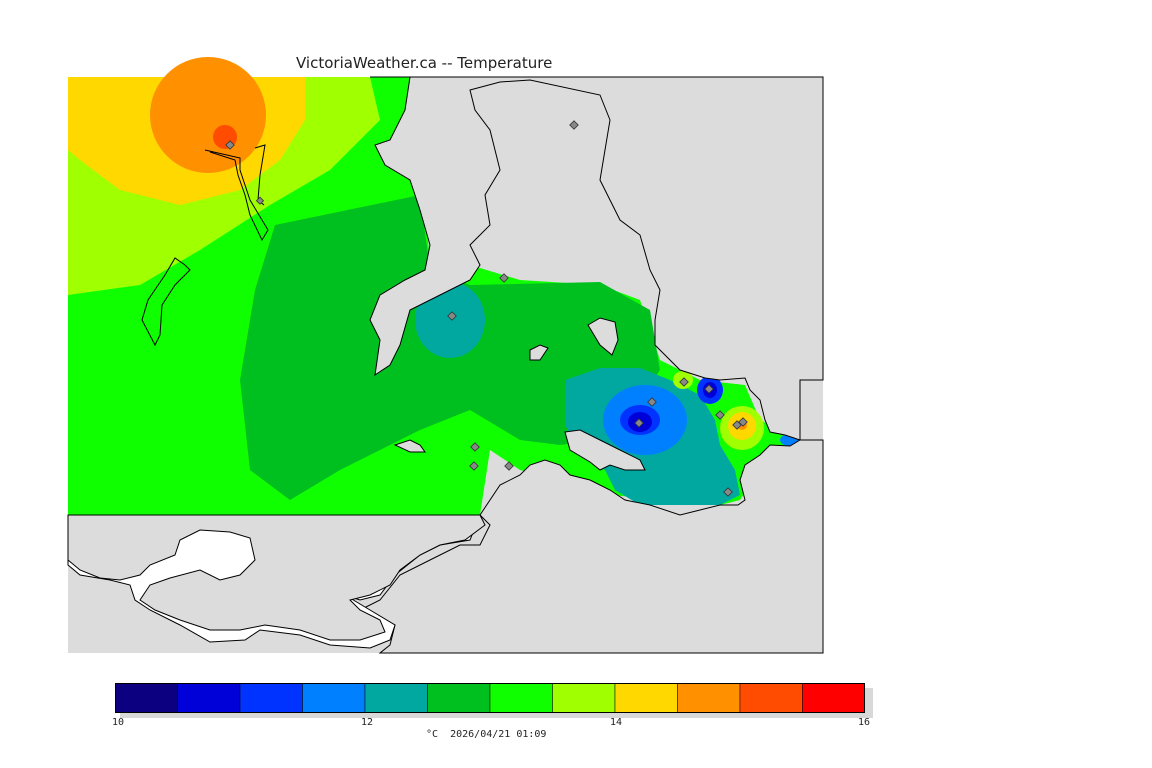  I want to click on coastline-inlet, so click(166, 302).